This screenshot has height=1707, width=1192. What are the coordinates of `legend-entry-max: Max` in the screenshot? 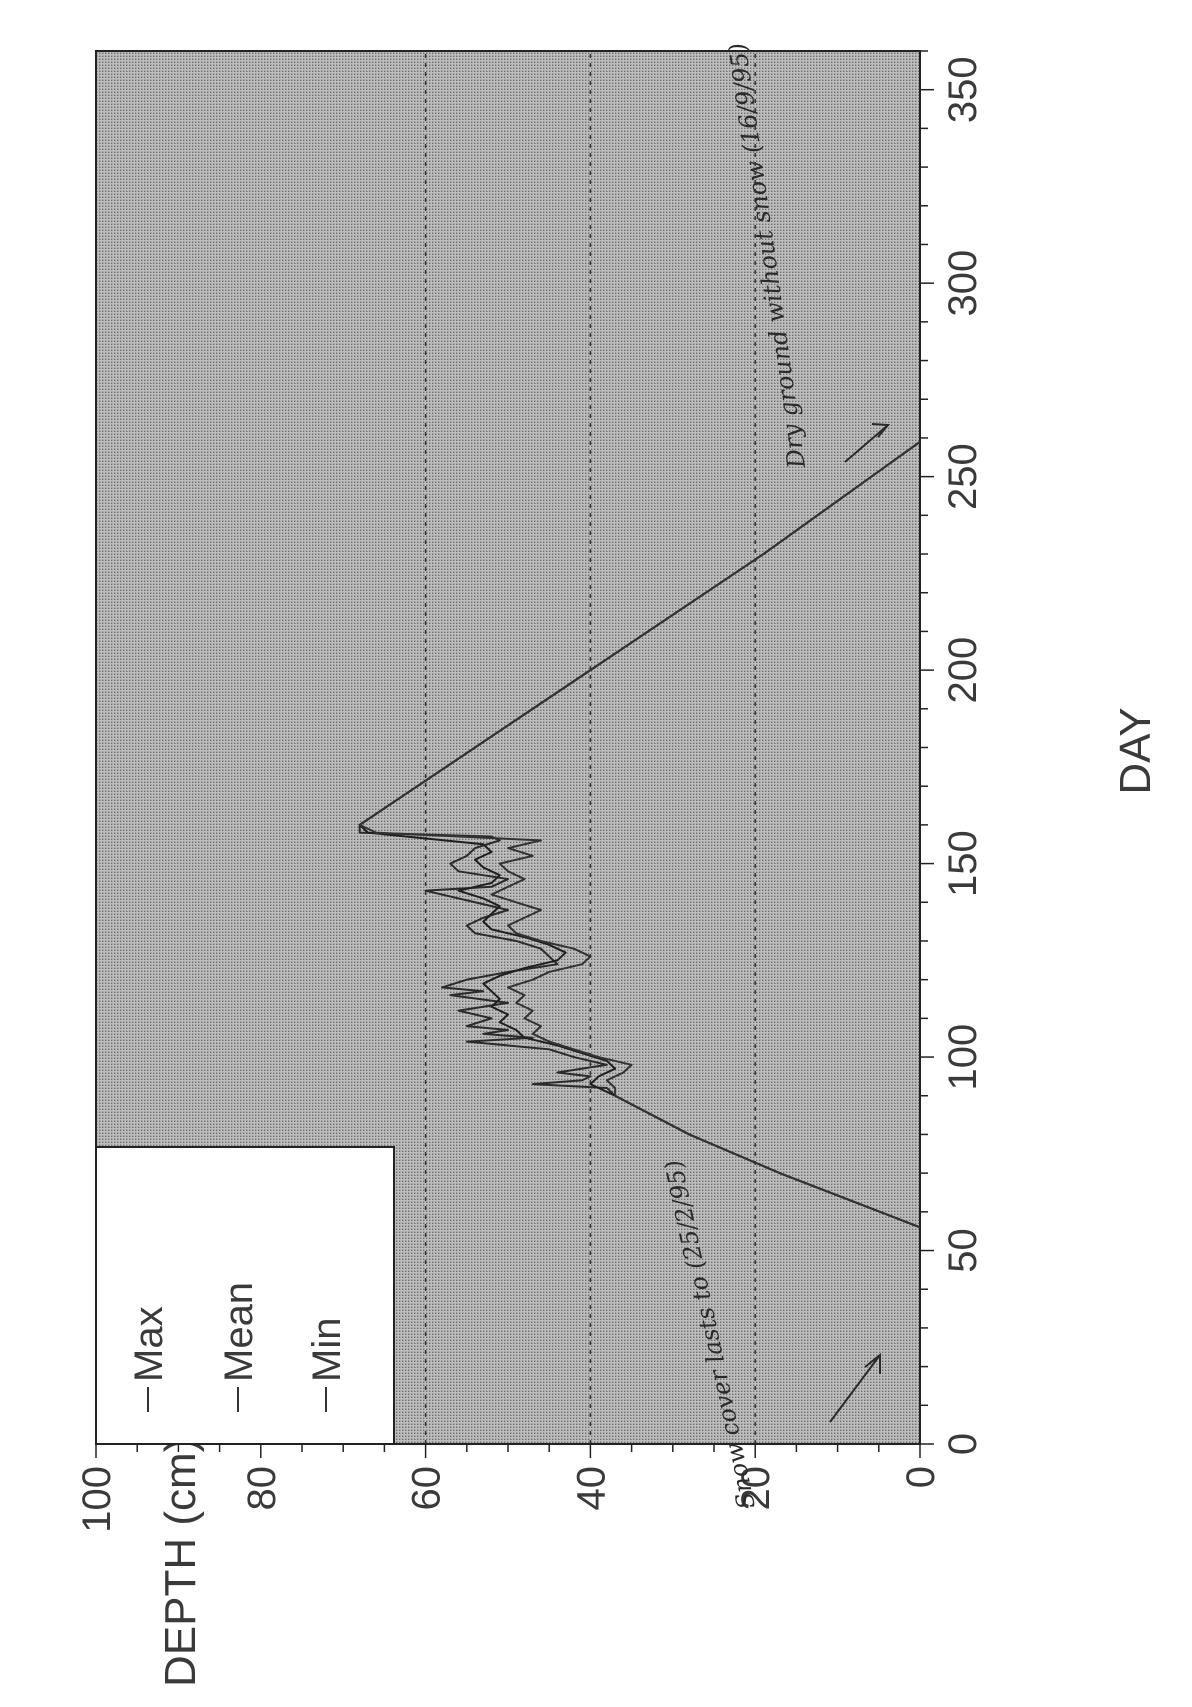 It's located at (149, 1359).